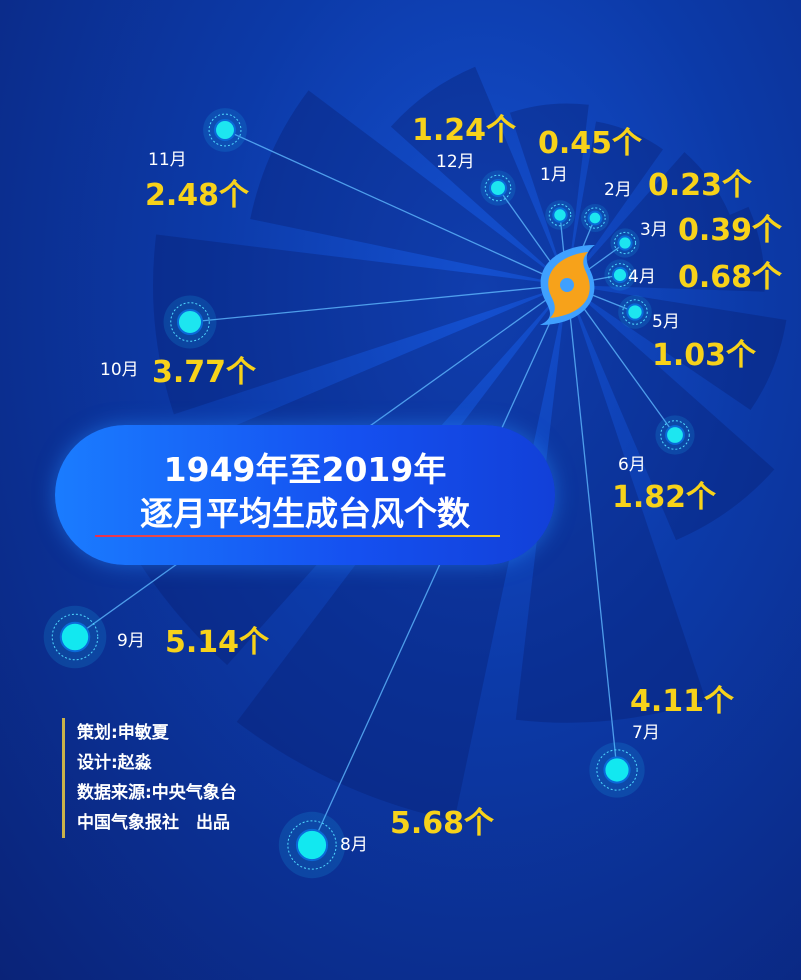 This screenshot has height=980, width=801. I want to click on value-label-11: 2.48个, so click(197, 195).